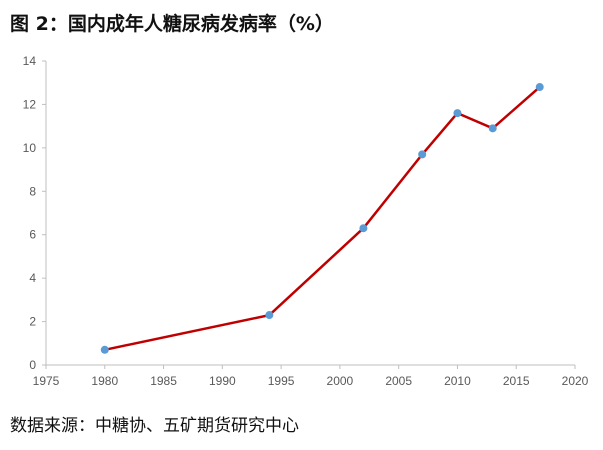 This screenshot has width=603, height=450. What do you see at coordinates (46, 381) in the screenshot?
I see `x-tick-label: 1975` at bounding box center [46, 381].